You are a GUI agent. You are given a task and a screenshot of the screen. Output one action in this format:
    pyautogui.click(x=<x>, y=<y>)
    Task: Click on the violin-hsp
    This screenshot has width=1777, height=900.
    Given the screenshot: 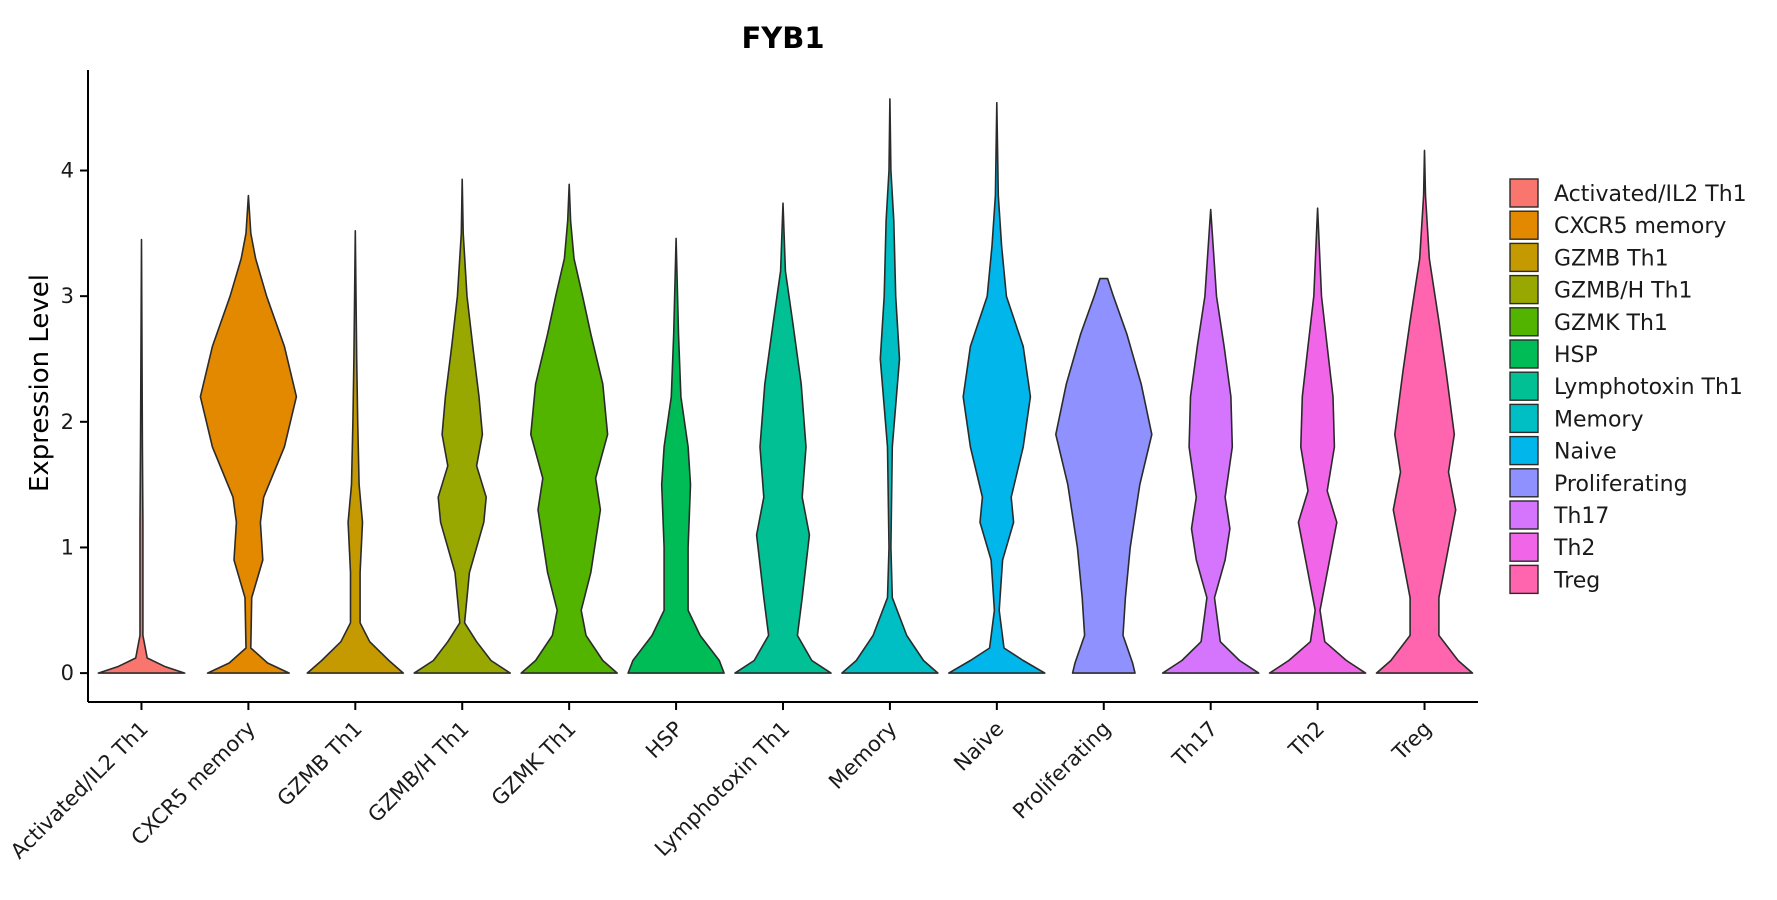 What is the action you would take?
    pyautogui.click(x=676, y=455)
    